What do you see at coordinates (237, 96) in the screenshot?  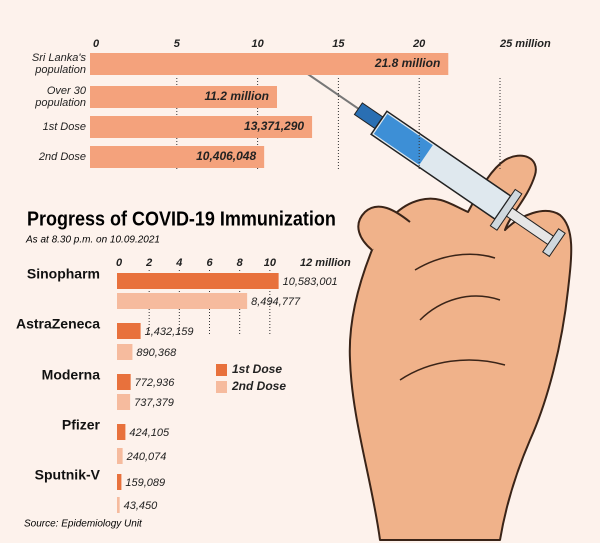 I see `value-label: 11.2 million` at bounding box center [237, 96].